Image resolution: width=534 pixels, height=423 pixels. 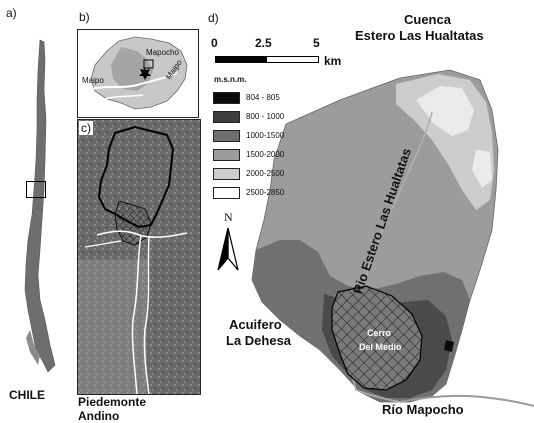 I want to click on hill-label-line2: Del Medio, so click(x=380, y=347).